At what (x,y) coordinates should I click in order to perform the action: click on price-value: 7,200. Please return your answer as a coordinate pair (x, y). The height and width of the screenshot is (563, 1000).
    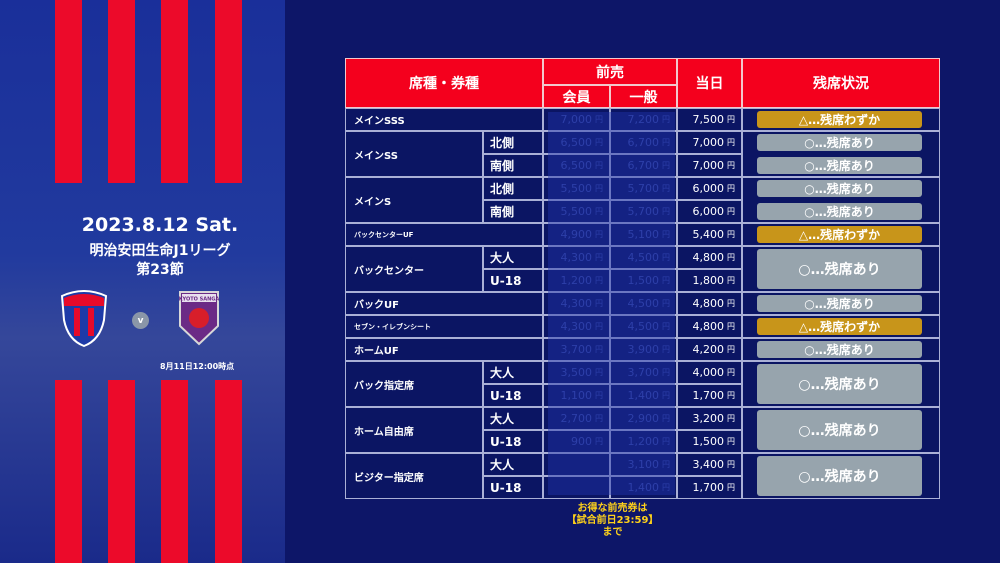
    Looking at the image, I should click on (643, 119).